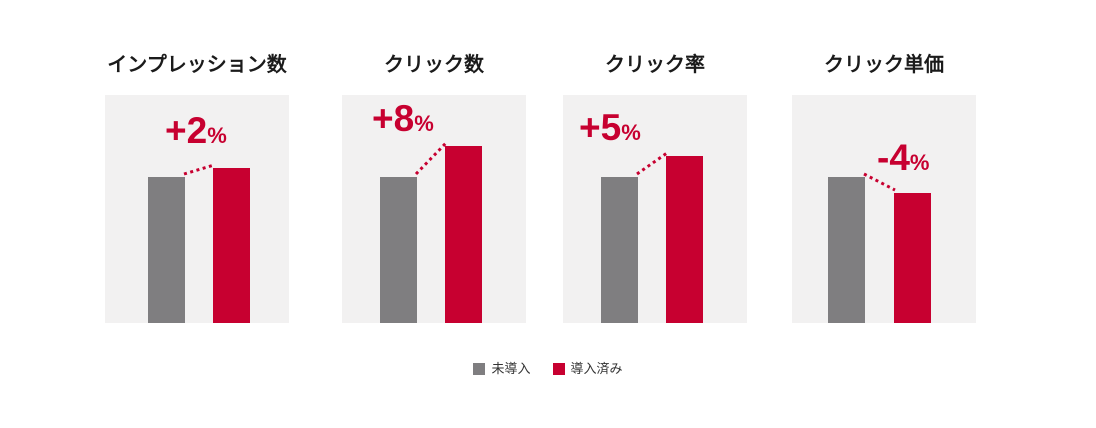 Image resolution: width=1096 pixels, height=428 pixels. What do you see at coordinates (596, 368) in the screenshot?
I see `legend-label: 導入済み` at bounding box center [596, 368].